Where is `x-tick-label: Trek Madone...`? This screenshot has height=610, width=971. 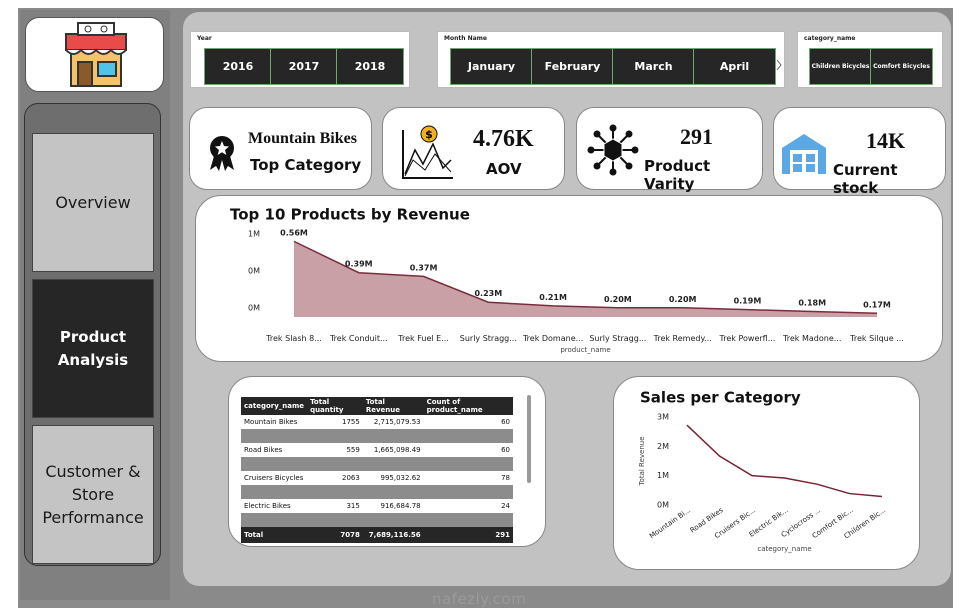
x-tick-label: Trek Madone... is located at coordinates (811, 338).